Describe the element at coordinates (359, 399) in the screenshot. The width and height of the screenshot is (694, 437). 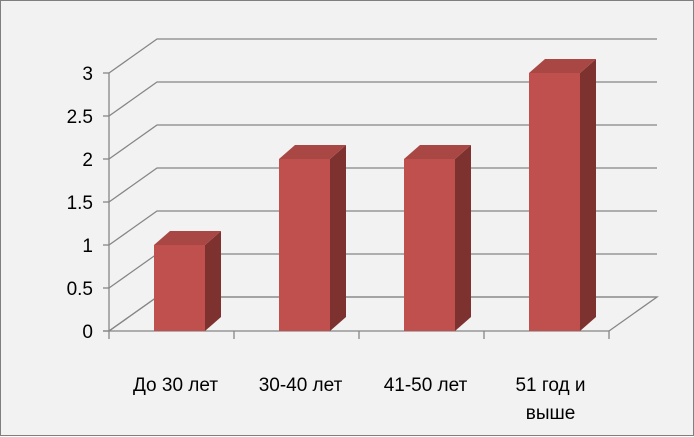
I see `x-axis-tick-labels: До 30 лет 30-40 лет 41-50 лет 51 год и выше` at that location.